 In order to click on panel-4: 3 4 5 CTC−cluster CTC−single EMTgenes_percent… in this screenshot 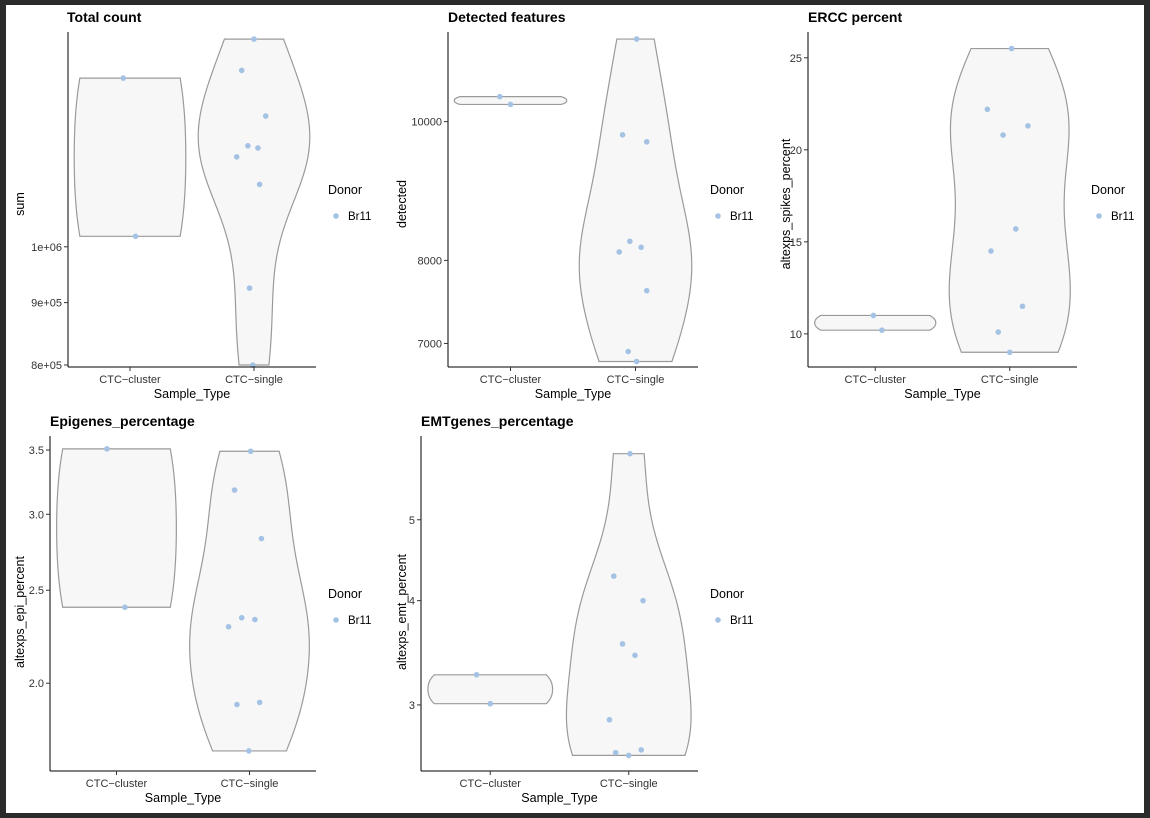, I will do `click(574, 609)`.